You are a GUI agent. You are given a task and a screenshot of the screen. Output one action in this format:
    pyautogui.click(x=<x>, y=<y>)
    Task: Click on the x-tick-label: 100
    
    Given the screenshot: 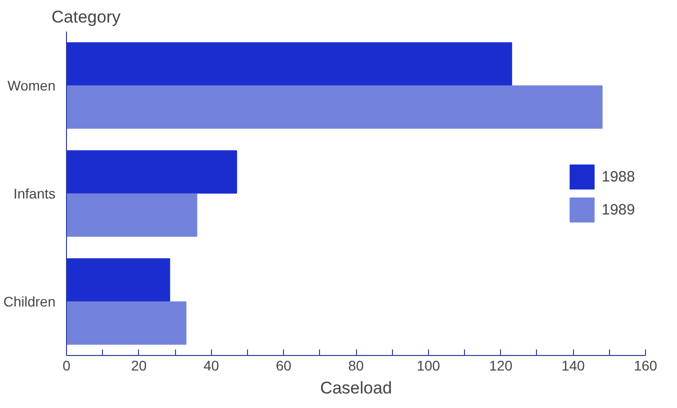 What is the action you would take?
    pyautogui.click(x=428, y=366)
    